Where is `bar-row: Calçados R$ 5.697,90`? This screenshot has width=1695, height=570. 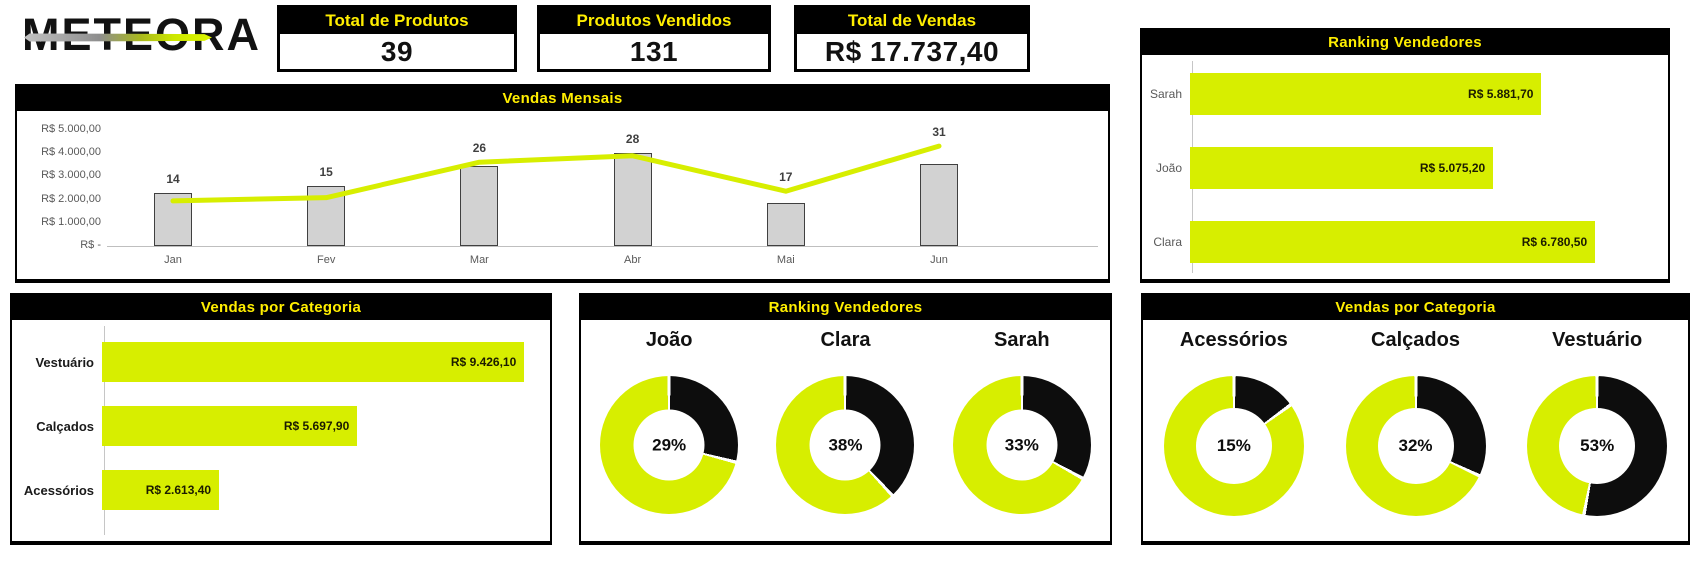 bar-row: Calçados R$ 5.697,90 is located at coordinates (281, 426).